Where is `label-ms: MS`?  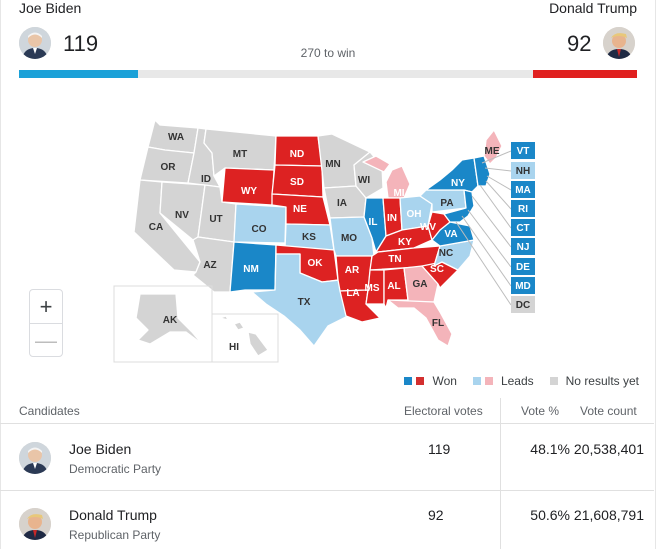
label-ms: MS is located at coordinates (372, 288).